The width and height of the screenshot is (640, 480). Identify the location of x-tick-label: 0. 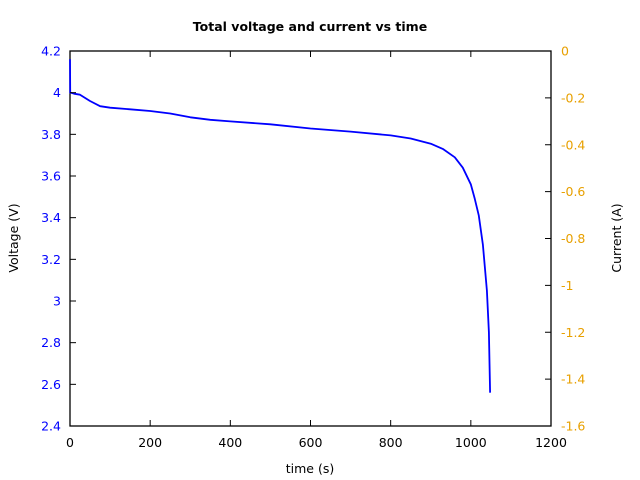
(70, 442).